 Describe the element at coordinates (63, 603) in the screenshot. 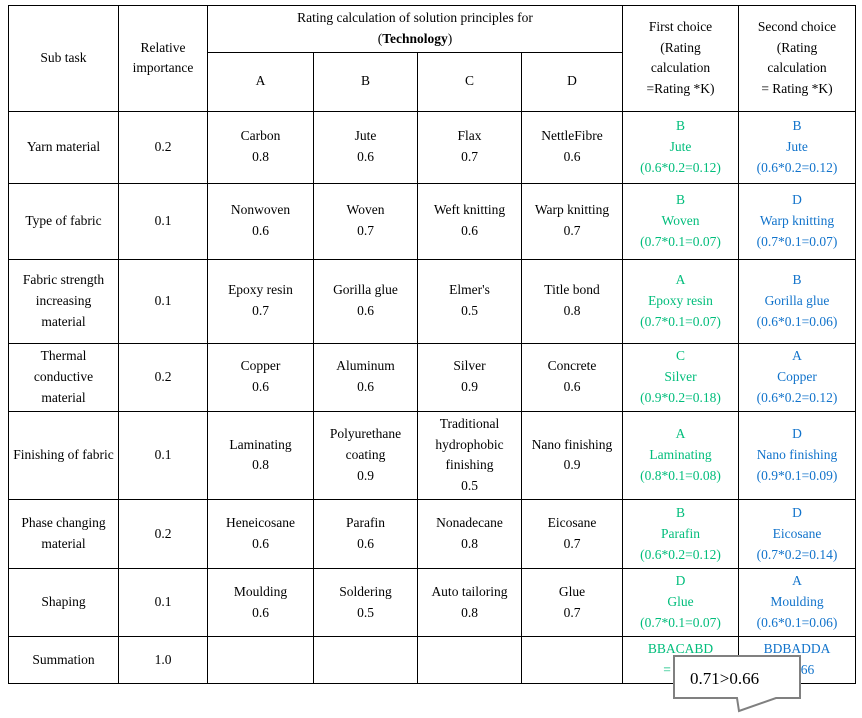

I see `subtask-label: Shaping` at that location.